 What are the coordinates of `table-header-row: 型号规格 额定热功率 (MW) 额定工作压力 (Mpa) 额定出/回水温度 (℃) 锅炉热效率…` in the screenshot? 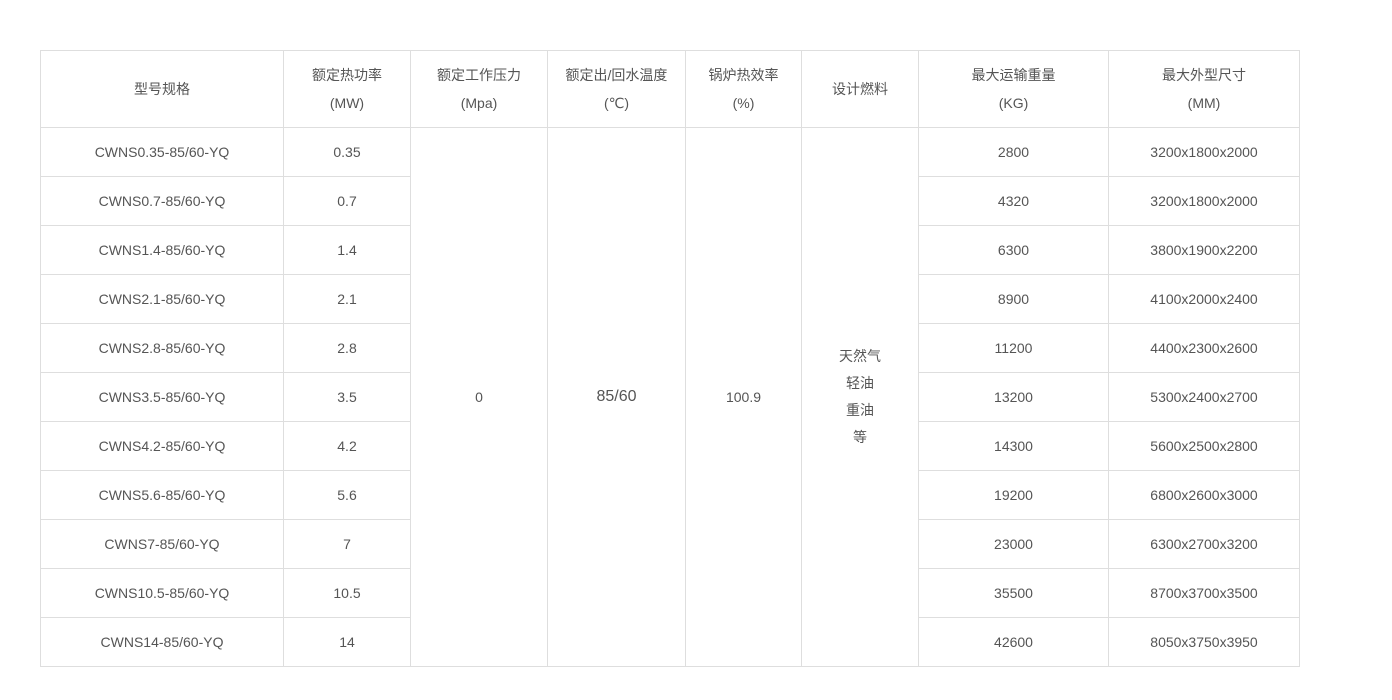 It's located at (670, 89).